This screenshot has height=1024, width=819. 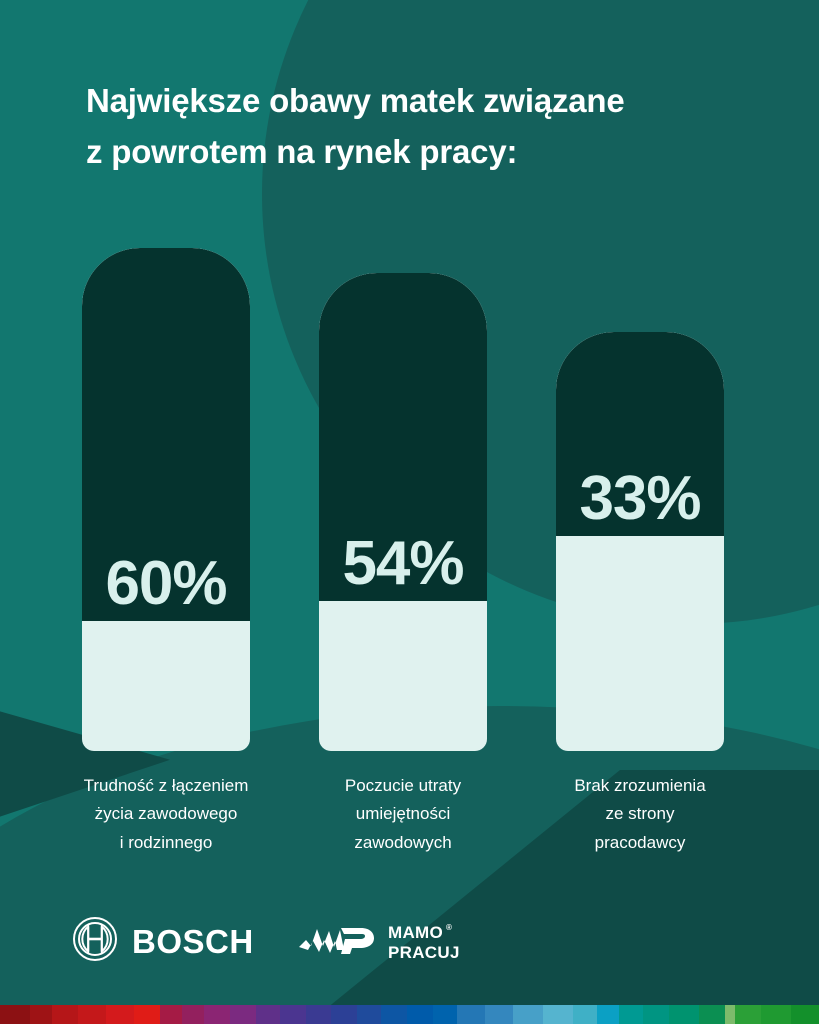 I want to click on bar-caption: Brak zrozumienia ze strony pracodawcy, so click(x=640, y=814).